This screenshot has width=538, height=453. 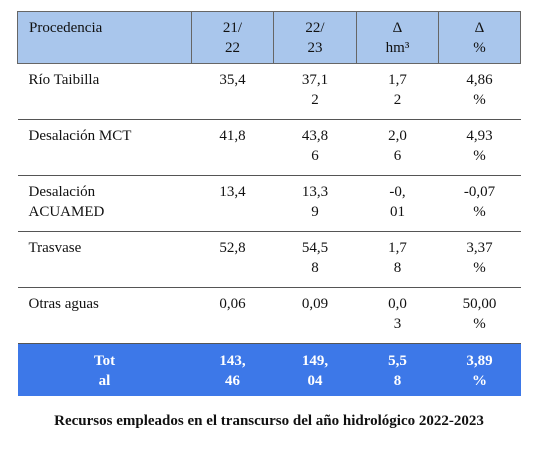 What do you see at coordinates (232, 147) in the screenshot?
I see `cell-21-22: 41,8` at bounding box center [232, 147].